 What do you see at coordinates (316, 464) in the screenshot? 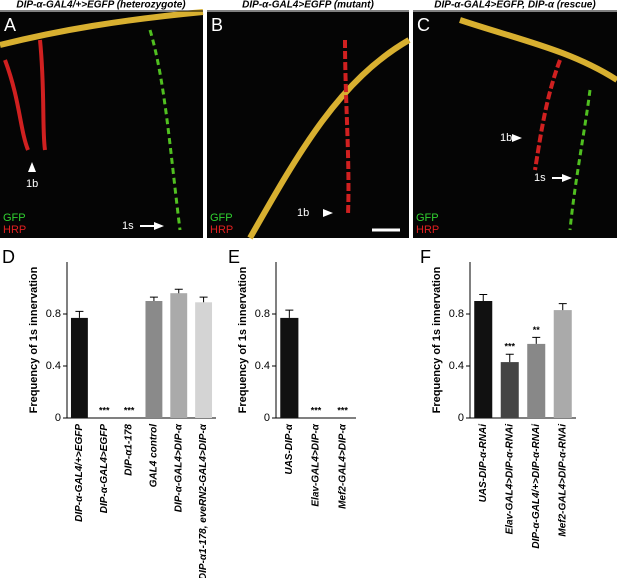
I see `x-tick-label: Elav-GAL4>DIP-α` at bounding box center [316, 464].